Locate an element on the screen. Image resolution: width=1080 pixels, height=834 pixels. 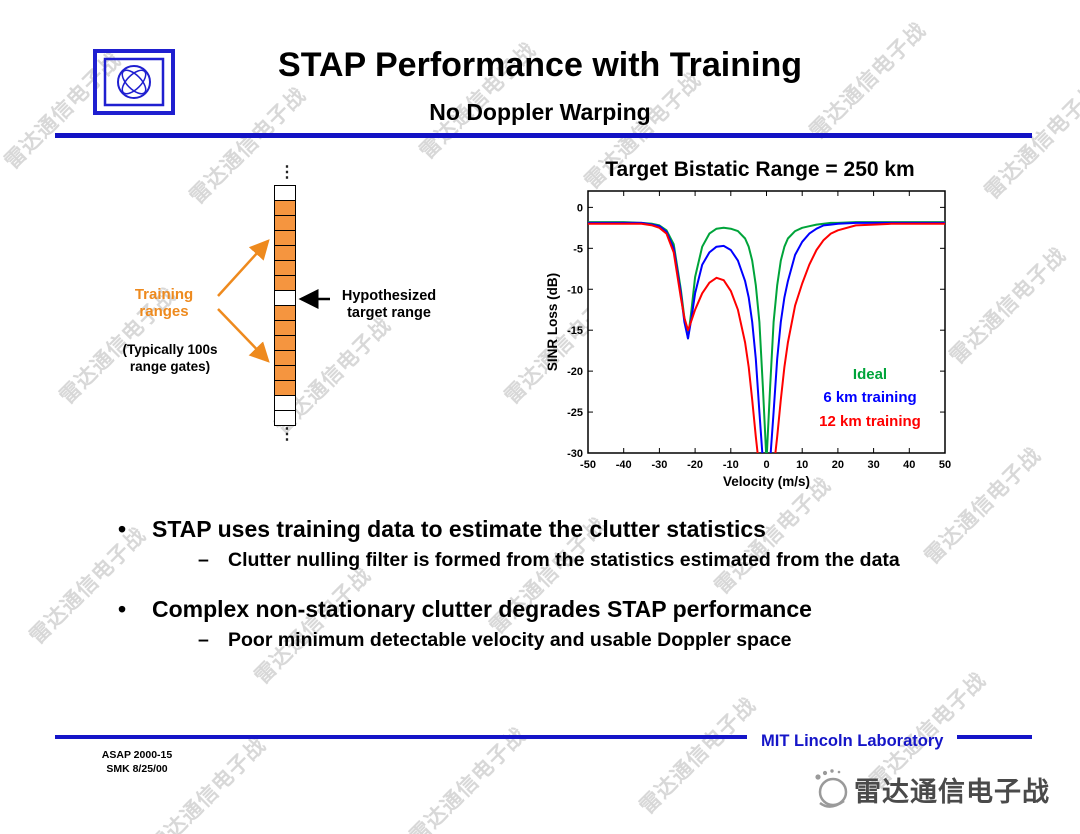
title-divider is located at coordinates (543, 135).